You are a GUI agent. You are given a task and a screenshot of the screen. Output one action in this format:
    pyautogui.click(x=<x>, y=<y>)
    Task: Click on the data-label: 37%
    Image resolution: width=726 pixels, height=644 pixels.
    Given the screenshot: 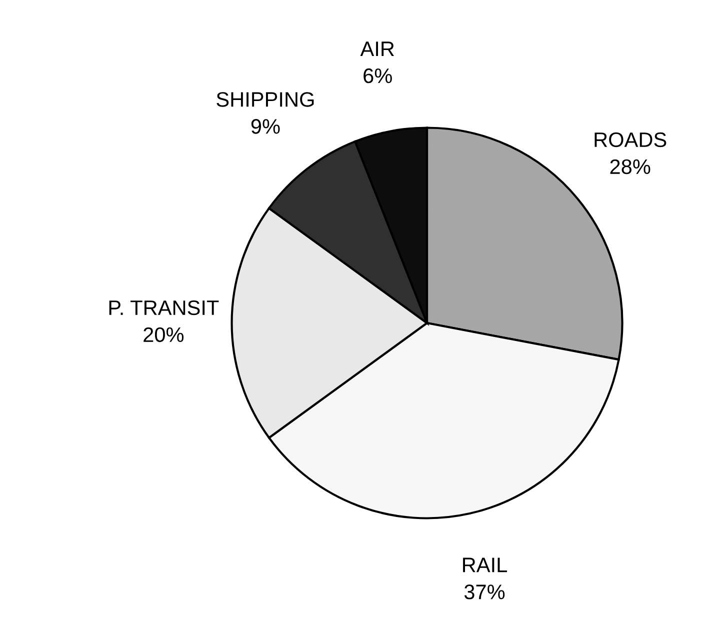 What is the action you would take?
    pyautogui.click(x=484, y=592)
    